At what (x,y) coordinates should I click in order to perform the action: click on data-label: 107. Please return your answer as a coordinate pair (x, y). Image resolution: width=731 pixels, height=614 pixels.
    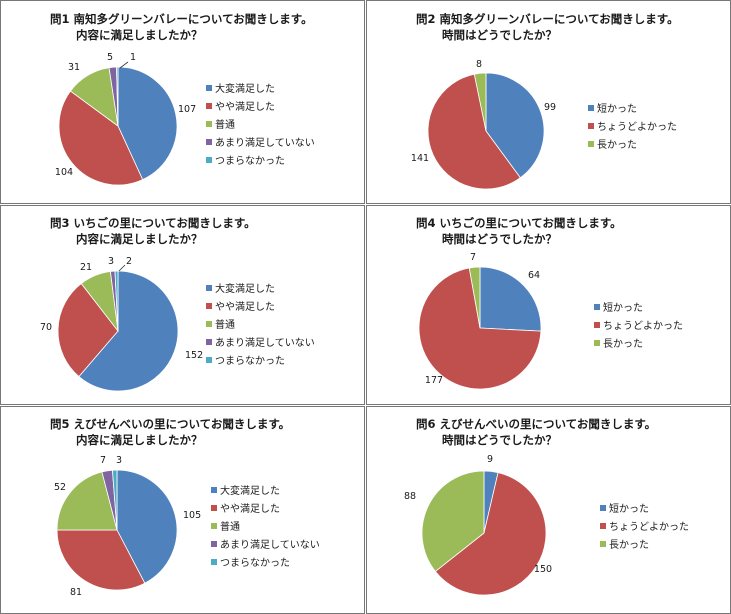
    Looking at the image, I should click on (187, 109).